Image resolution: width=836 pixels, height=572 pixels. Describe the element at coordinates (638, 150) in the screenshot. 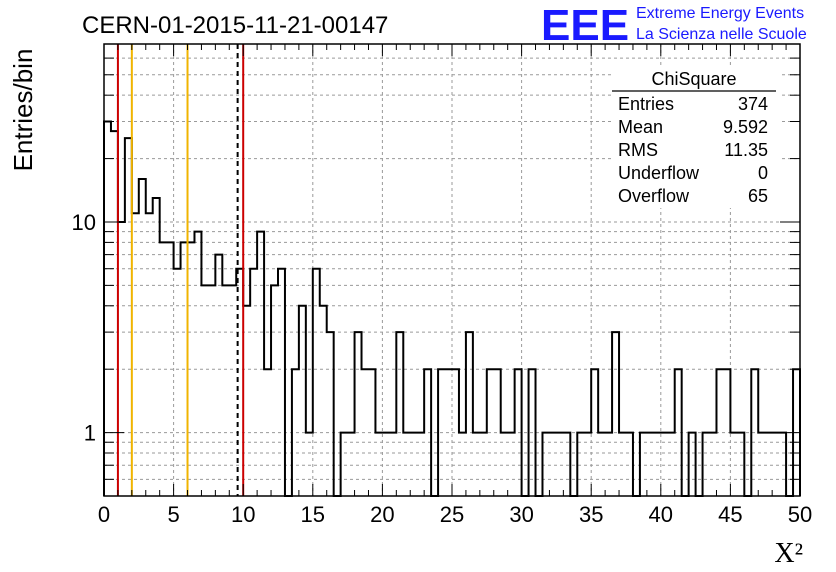

I see `stats-rms-label: RMS` at that location.